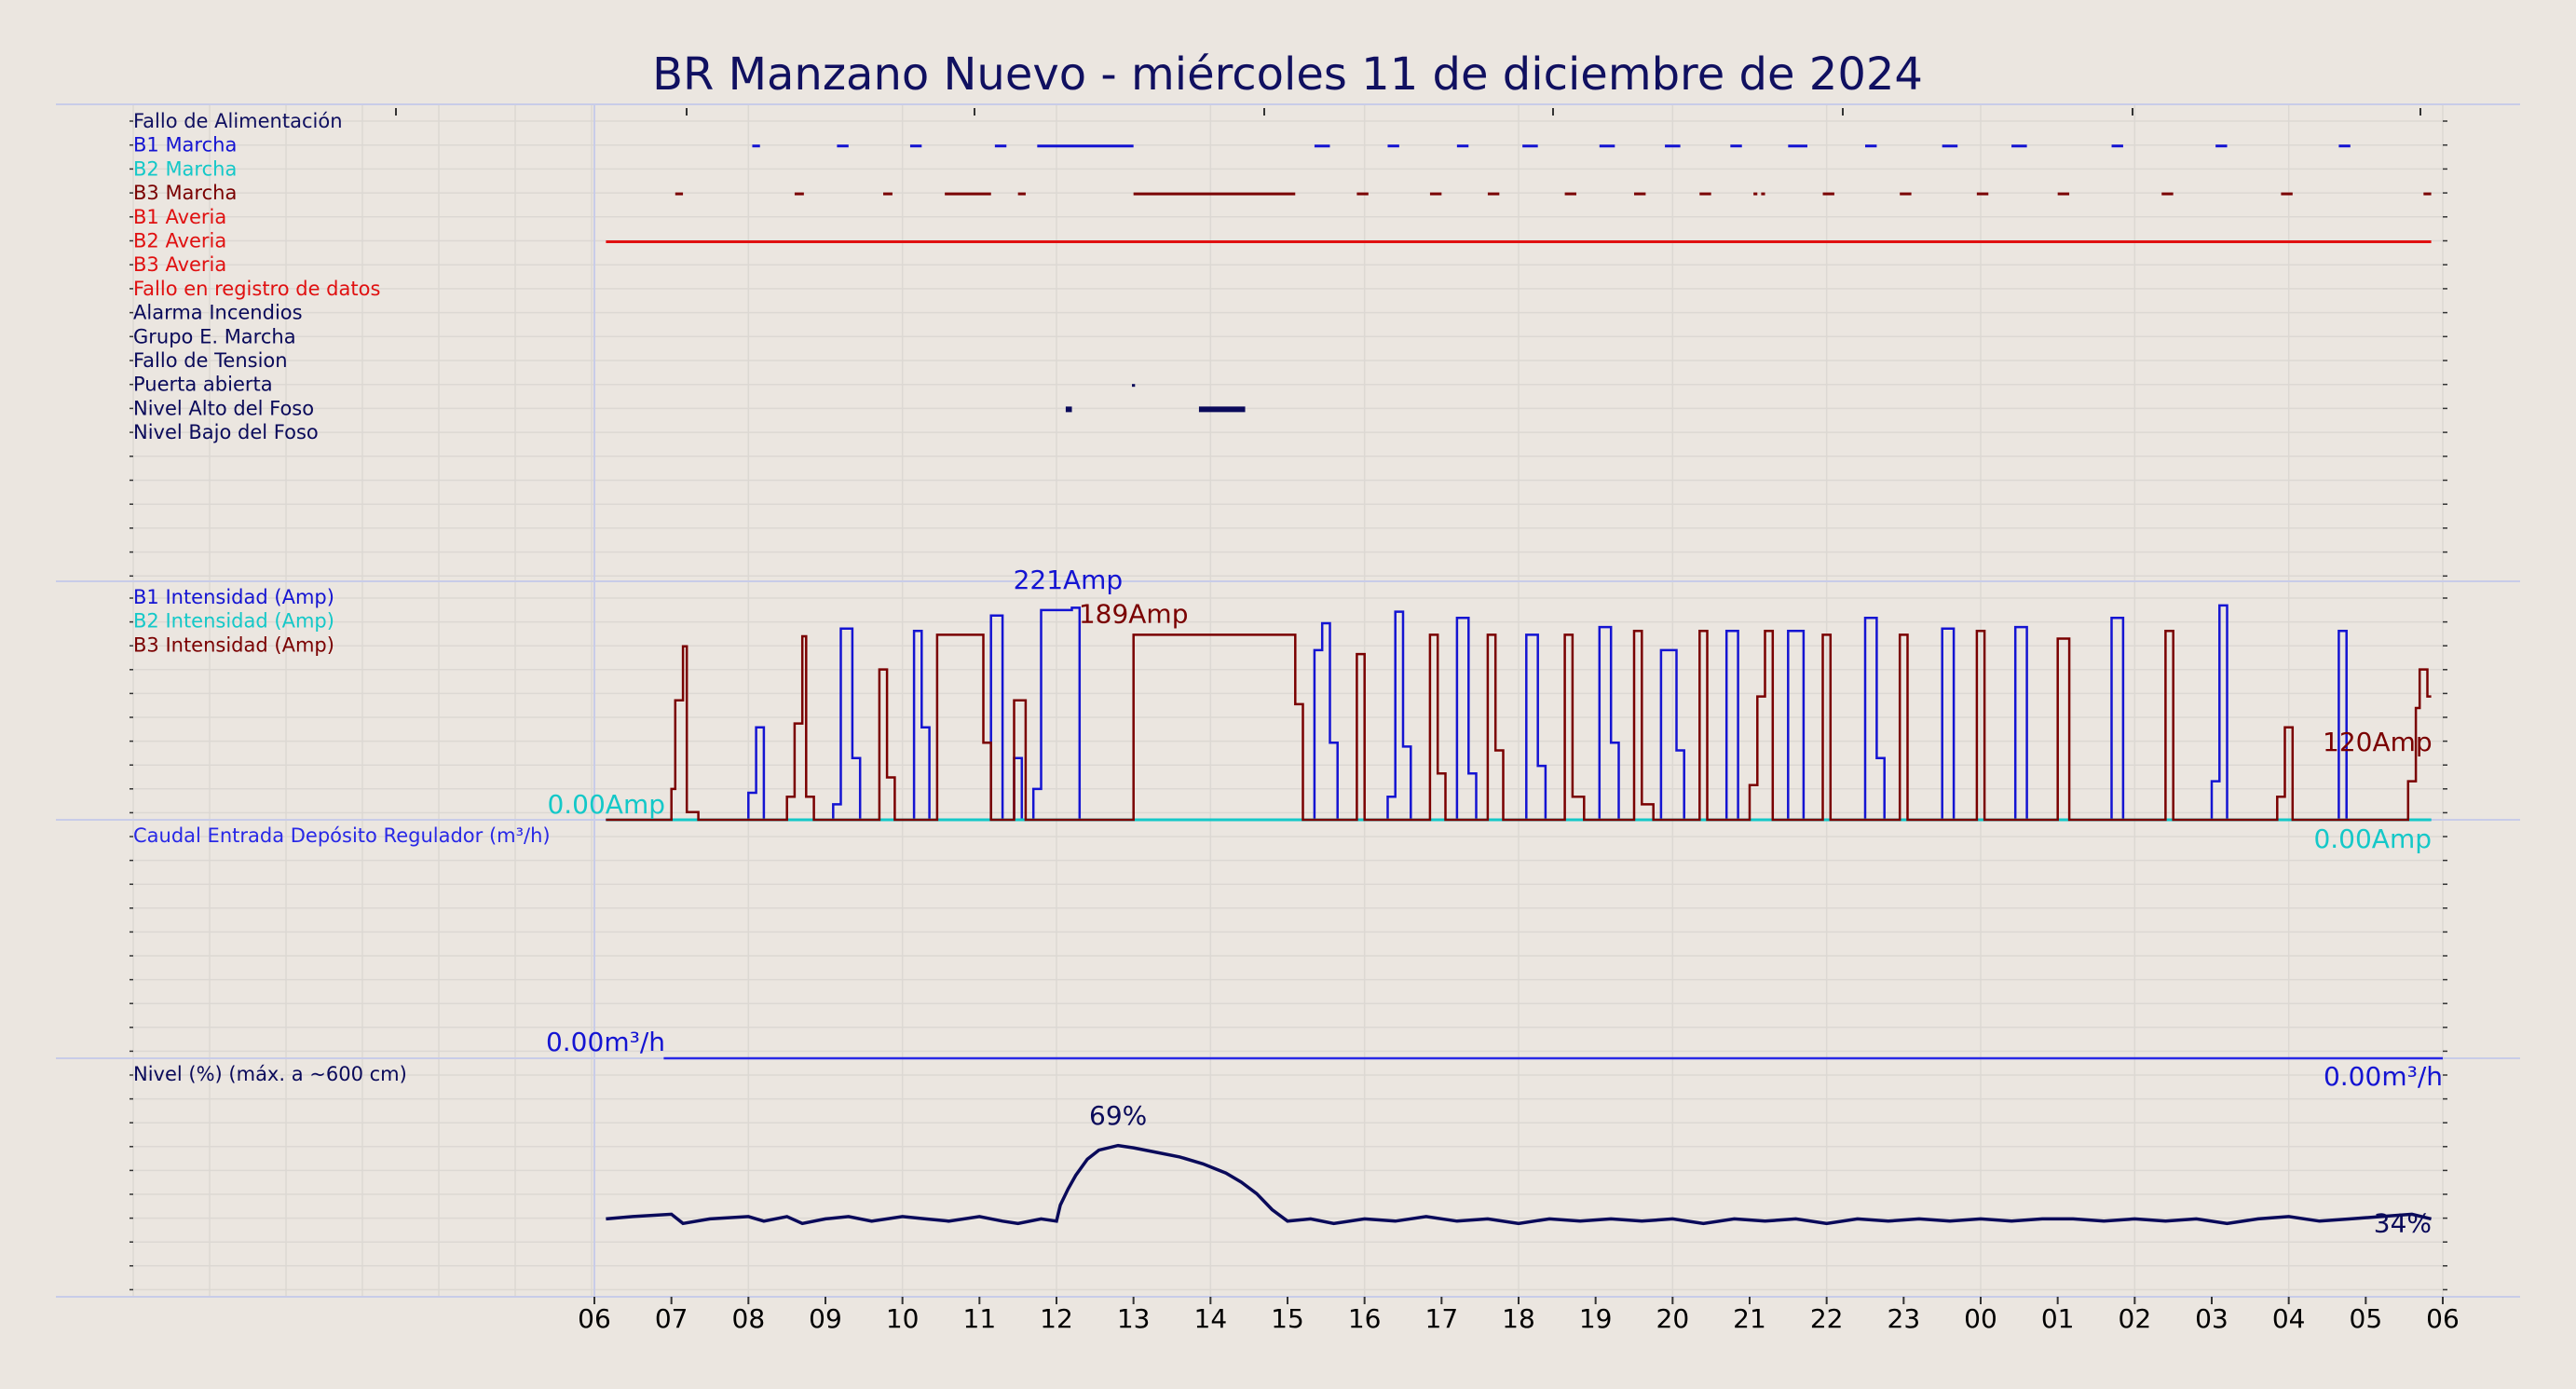 This screenshot has height=1389, width=2576. What do you see at coordinates (749, 1318) in the screenshot?
I see `x-tick-label: 08` at bounding box center [749, 1318].